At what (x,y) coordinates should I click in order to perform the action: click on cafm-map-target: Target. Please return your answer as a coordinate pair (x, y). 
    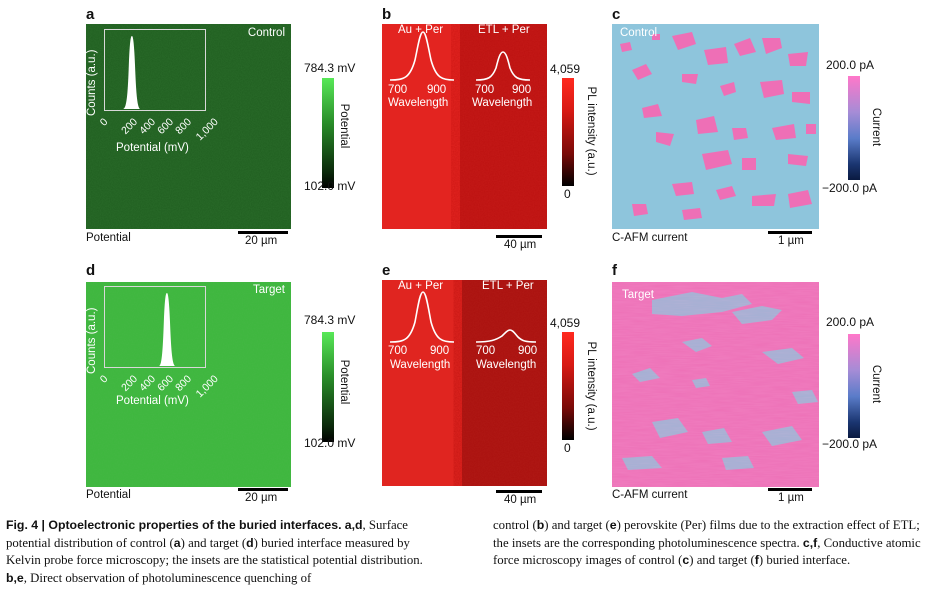
    Looking at the image, I should click on (715, 384).